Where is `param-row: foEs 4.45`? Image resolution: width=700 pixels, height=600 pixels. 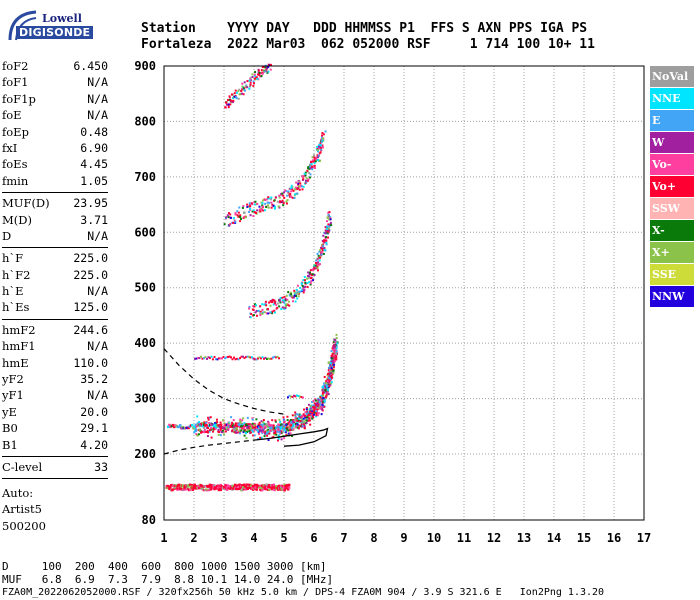
param-row: foEs 4.45 is located at coordinates (55, 164).